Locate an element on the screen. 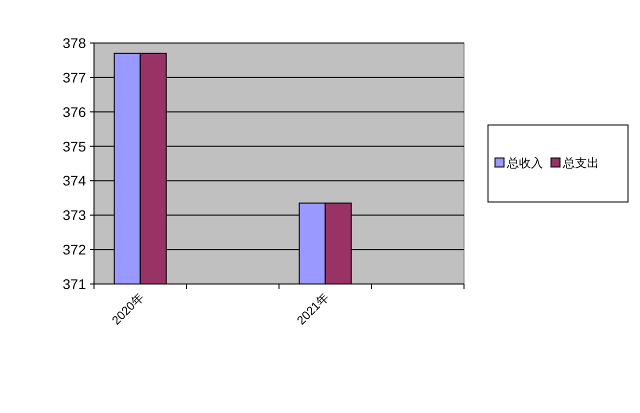 Image resolution: width=640 pixels, height=413 pixels. legend-label: 总支出 is located at coordinates (580, 163).